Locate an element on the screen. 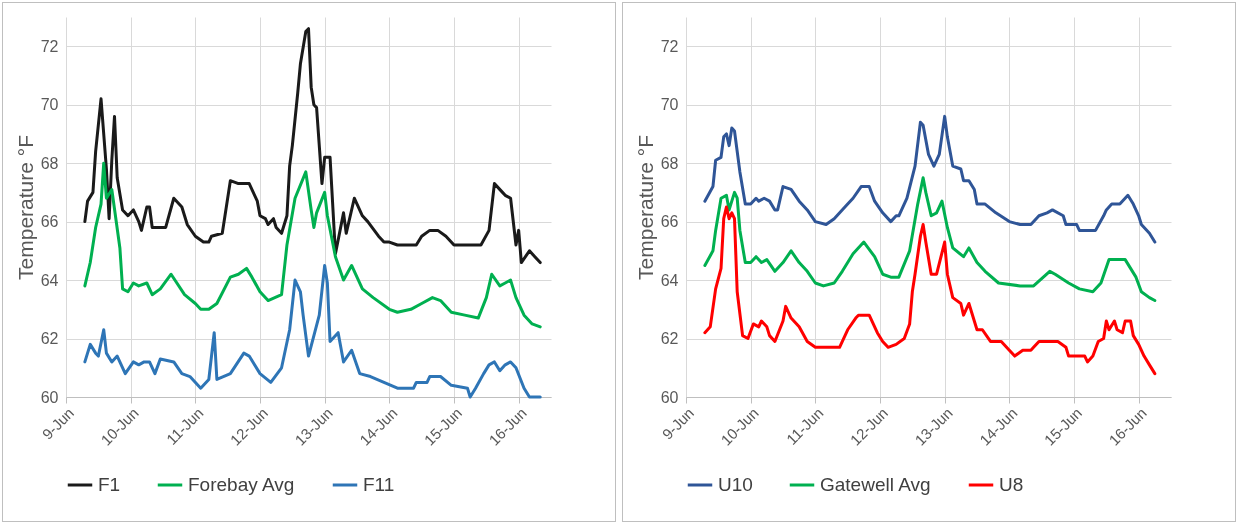  legend-label: F11 is located at coordinates (379, 484).